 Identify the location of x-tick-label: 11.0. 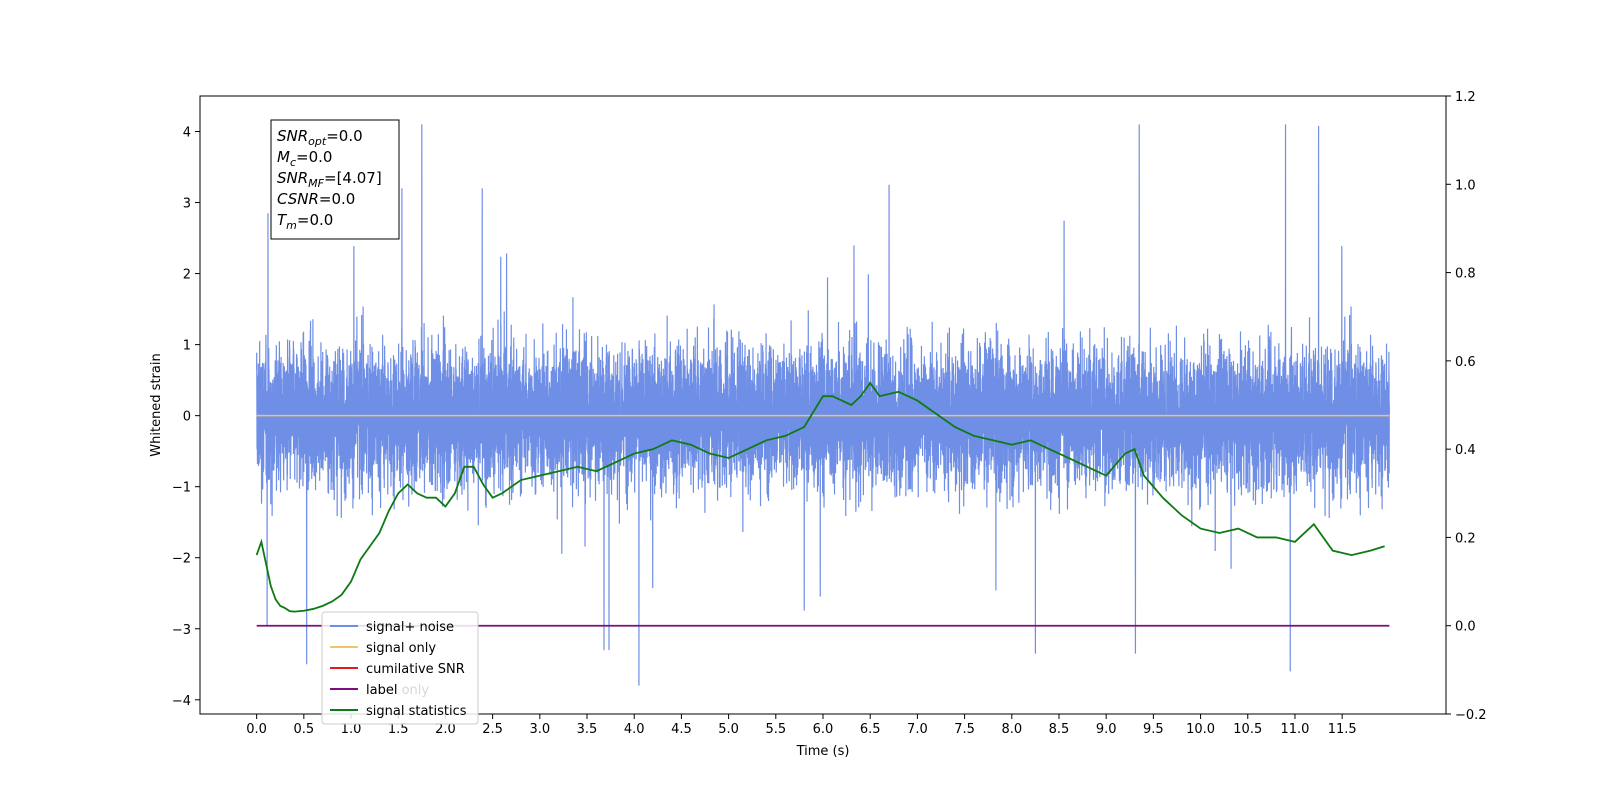
(1294, 729).